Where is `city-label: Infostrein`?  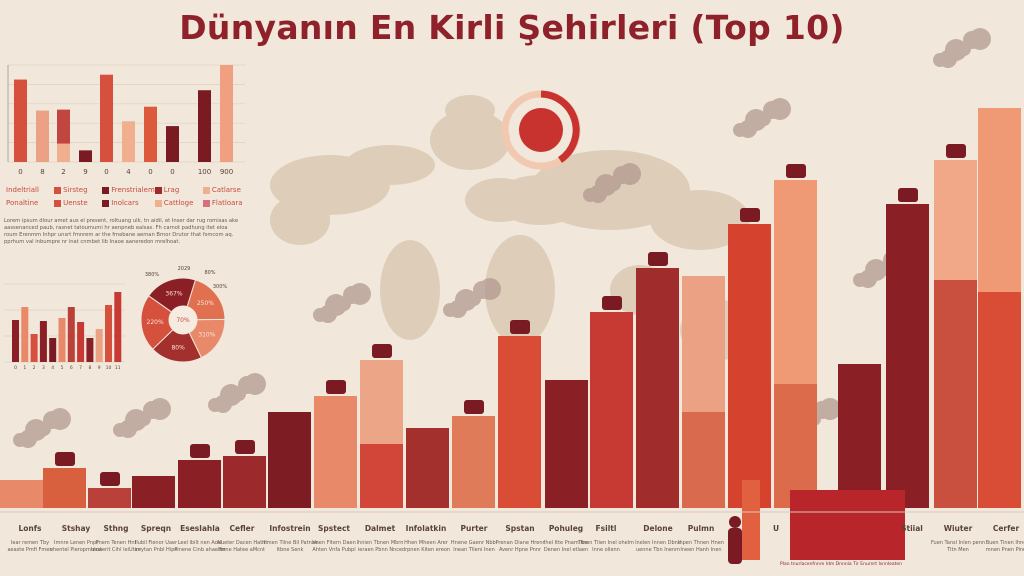 city-label: Infostrein is located at coordinates (290, 528).